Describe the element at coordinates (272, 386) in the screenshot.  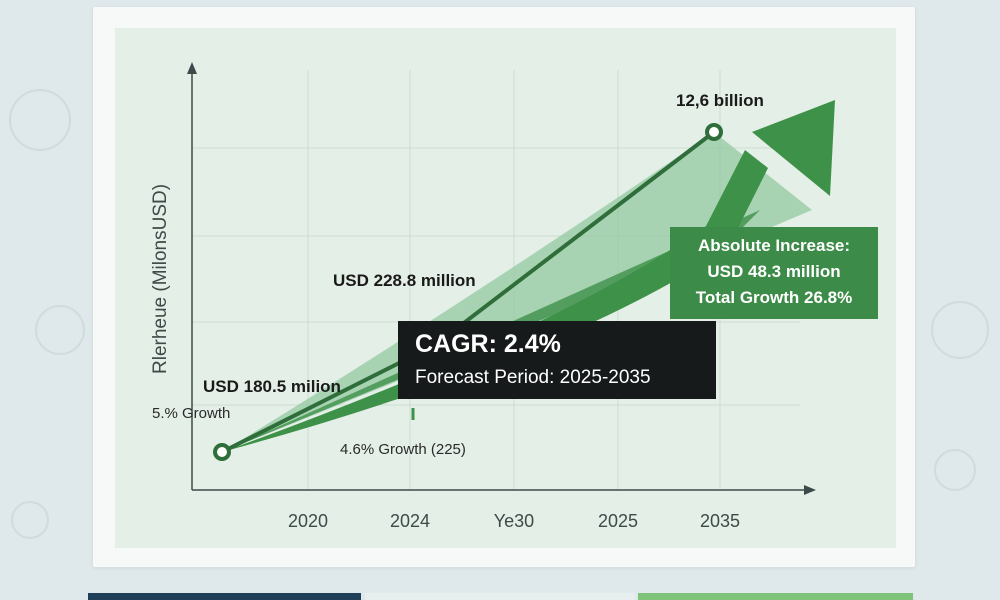
I see `data-label-start: USD 180.5 milion` at that location.